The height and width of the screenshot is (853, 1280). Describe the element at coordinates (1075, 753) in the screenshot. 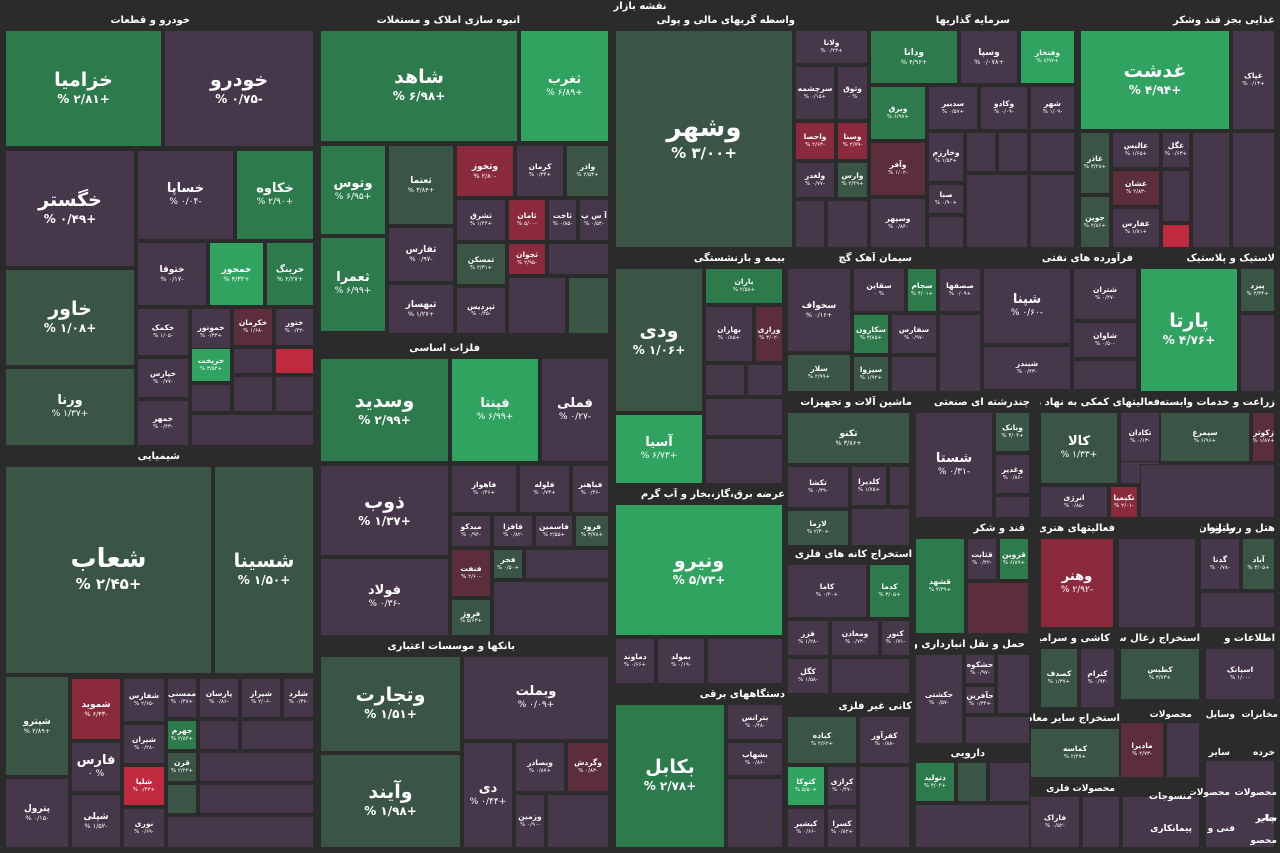

I see `stock-tile: کماسه +۲/۲۷ %` at that location.